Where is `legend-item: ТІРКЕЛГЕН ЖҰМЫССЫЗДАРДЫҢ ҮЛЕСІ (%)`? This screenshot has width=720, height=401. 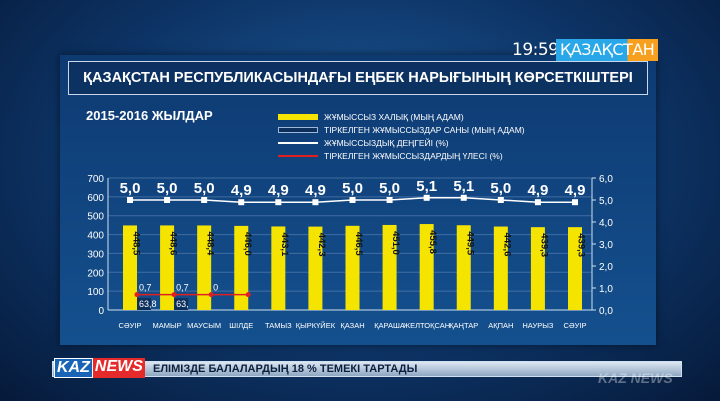
legend-item: ТІРКЕЛГЕН ЖҰМЫССЫЗДАРДЫҢ ҮЛЕСІ (%) is located at coordinates (401, 155).